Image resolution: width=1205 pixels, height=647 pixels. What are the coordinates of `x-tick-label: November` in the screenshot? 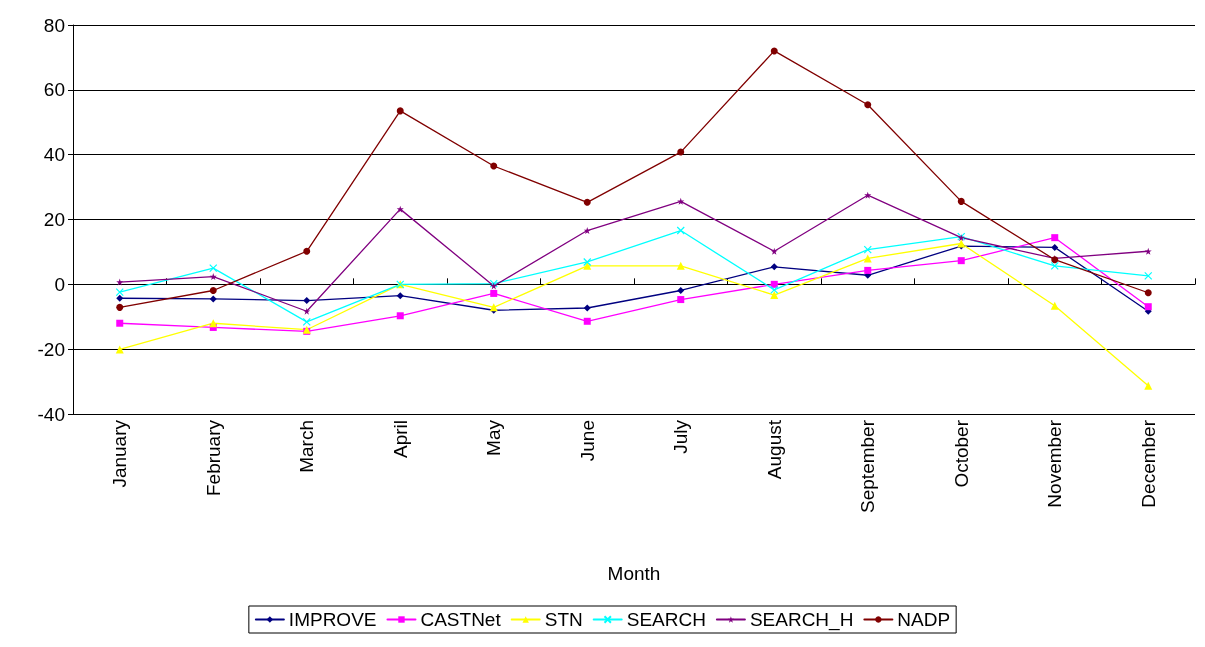 It's located at (1055, 463).